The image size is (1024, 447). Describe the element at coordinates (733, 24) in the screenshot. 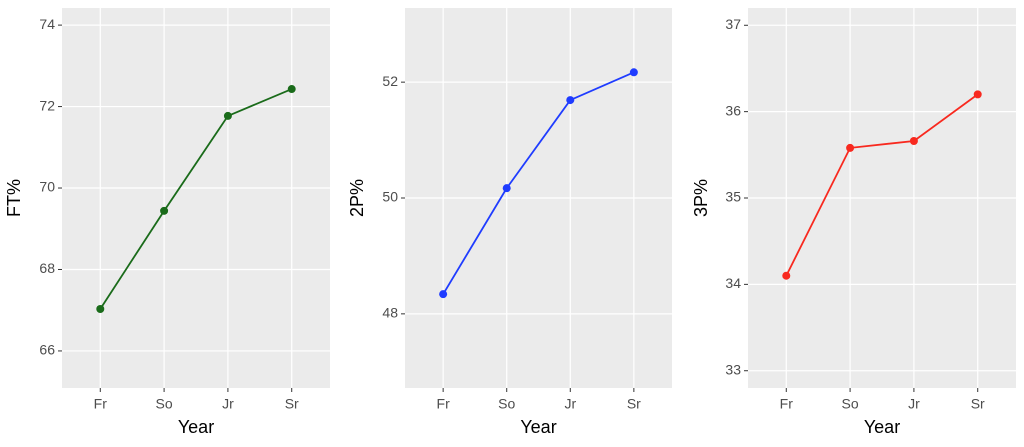

I see `y-tick-label: 37` at that location.